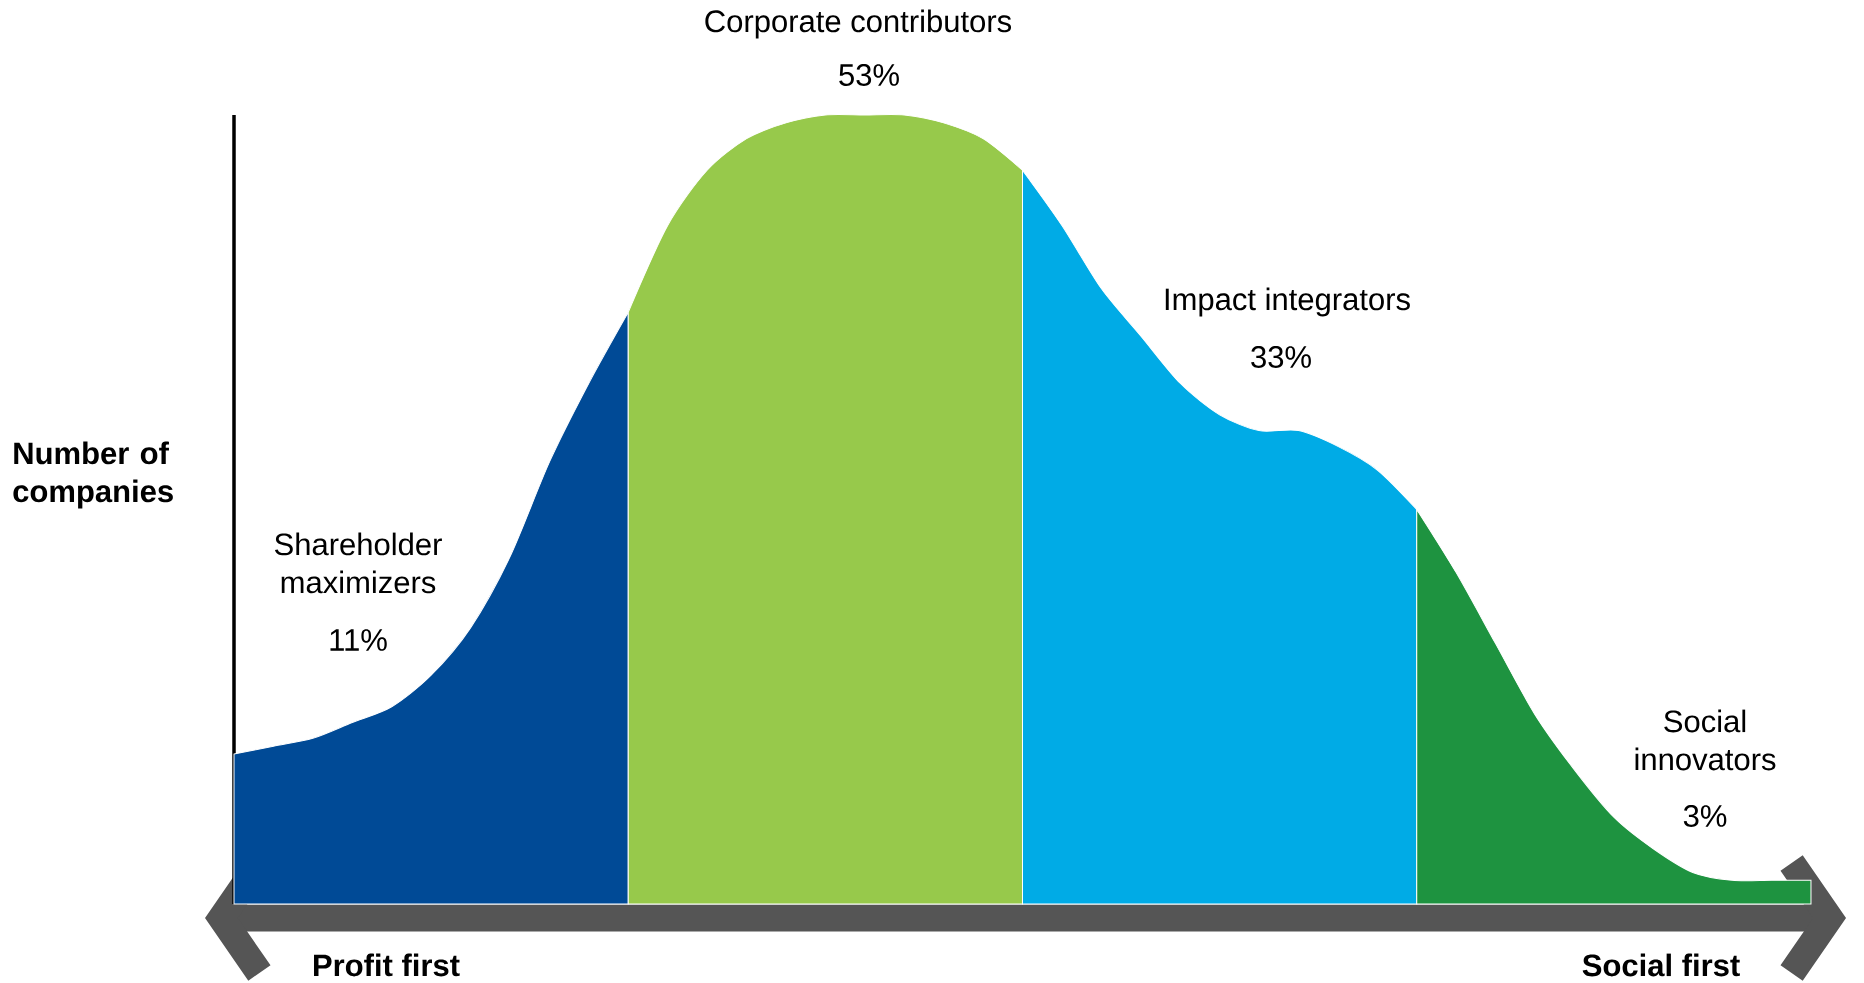 This screenshot has width=1864, height=983. What do you see at coordinates (358, 563) in the screenshot?
I see `series-label: Shareholder maximizers` at bounding box center [358, 563].